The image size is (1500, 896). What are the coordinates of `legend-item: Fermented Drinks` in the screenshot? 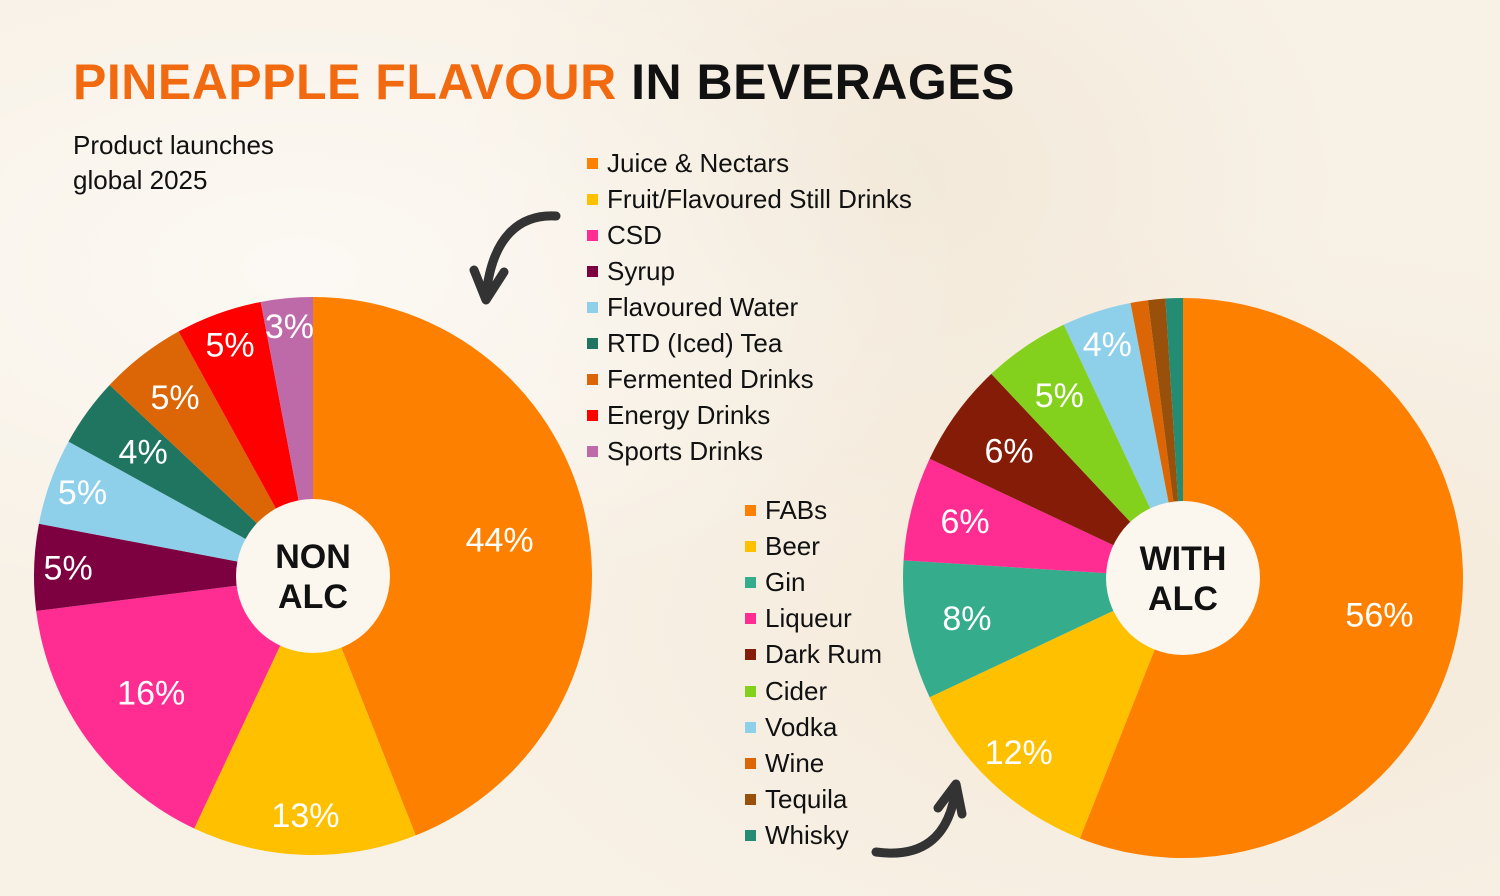 It's located at (749, 379).